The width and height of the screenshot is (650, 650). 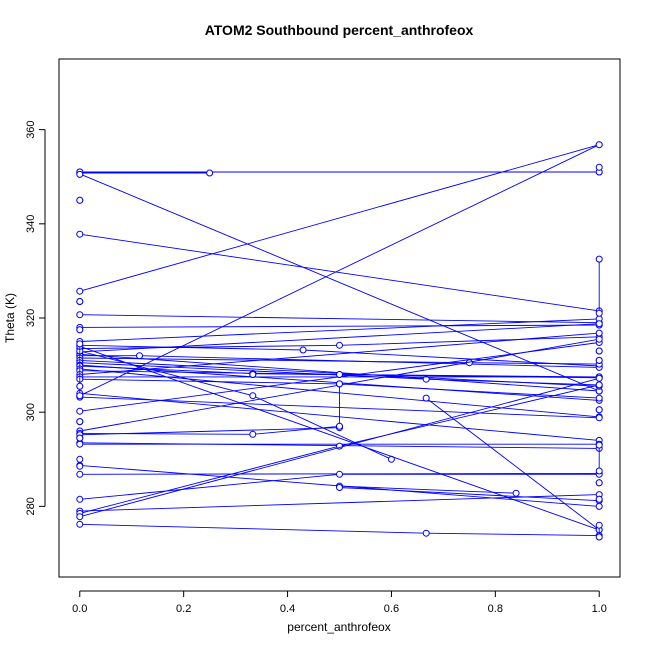 What do you see at coordinates (10, 318) in the screenshot?
I see `y-axis-label: Theta (K)` at bounding box center [10, 318].